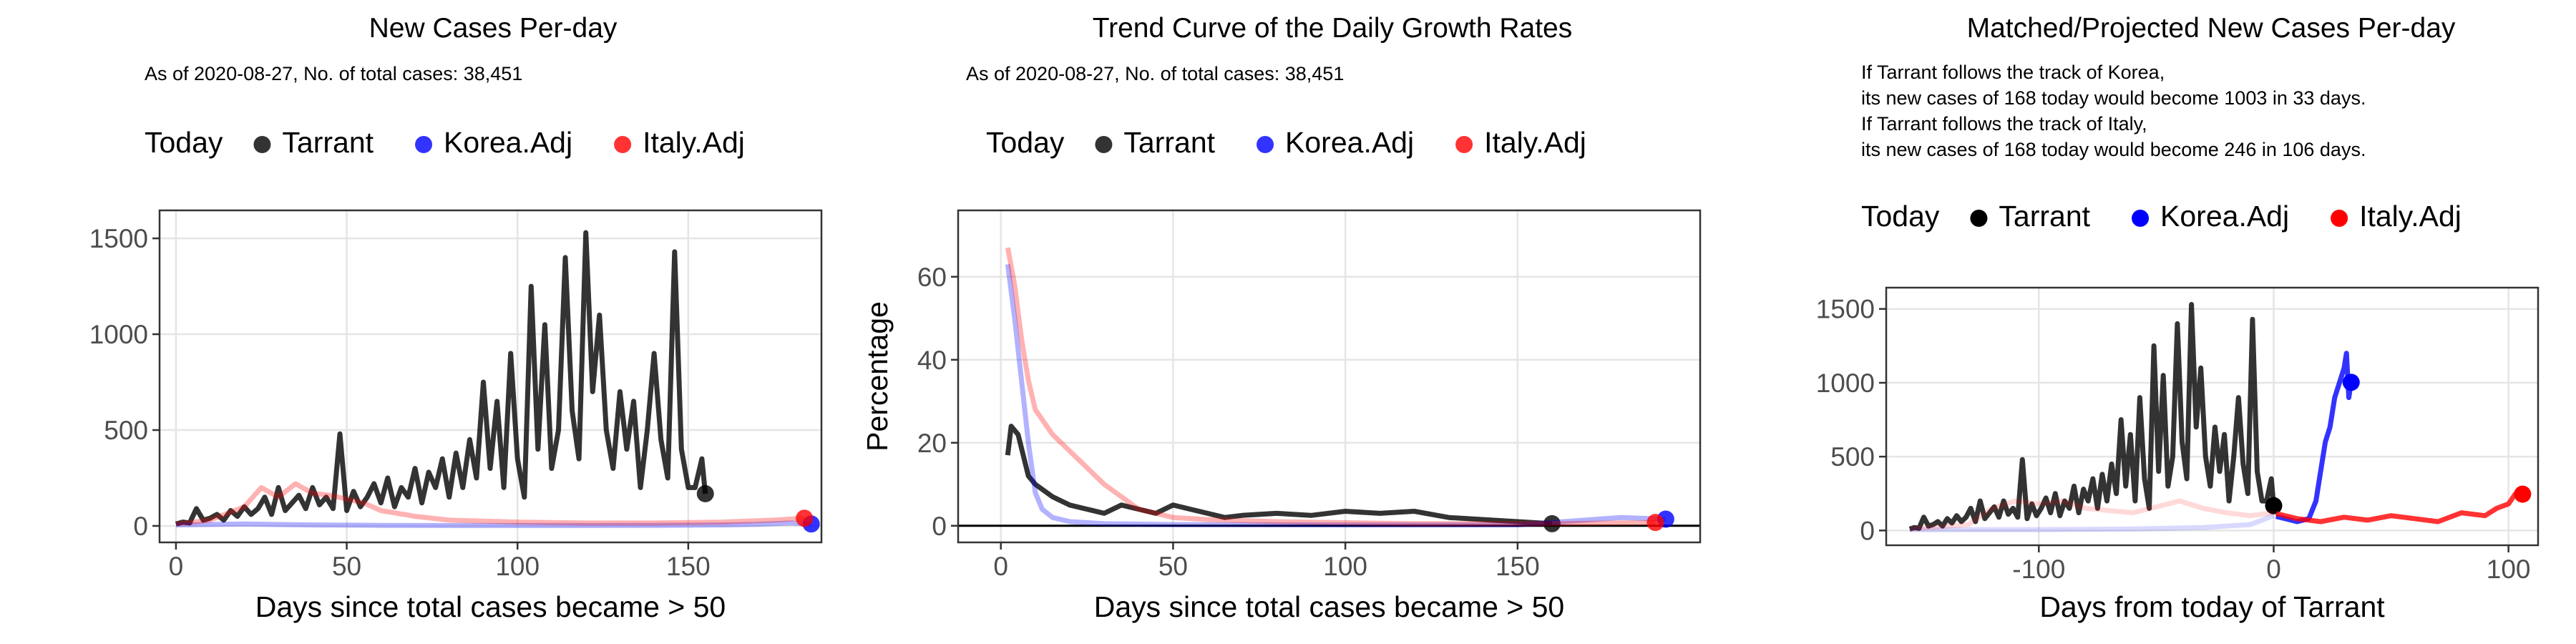 The height and width of the screenshot is (644, 2576). I want to click on x-axis-title: Days from today of Tarrant, so click(2212, 606).